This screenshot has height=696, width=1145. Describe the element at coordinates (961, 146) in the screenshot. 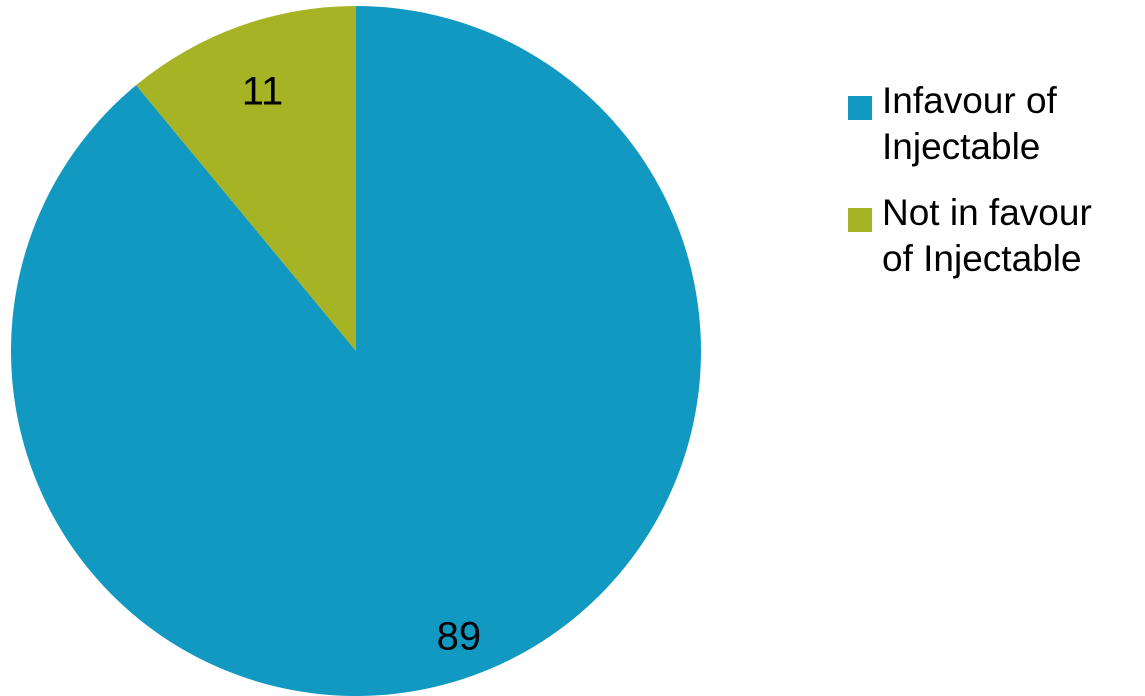

I see `legend-label-infavour-line2: Injectable` at that location.